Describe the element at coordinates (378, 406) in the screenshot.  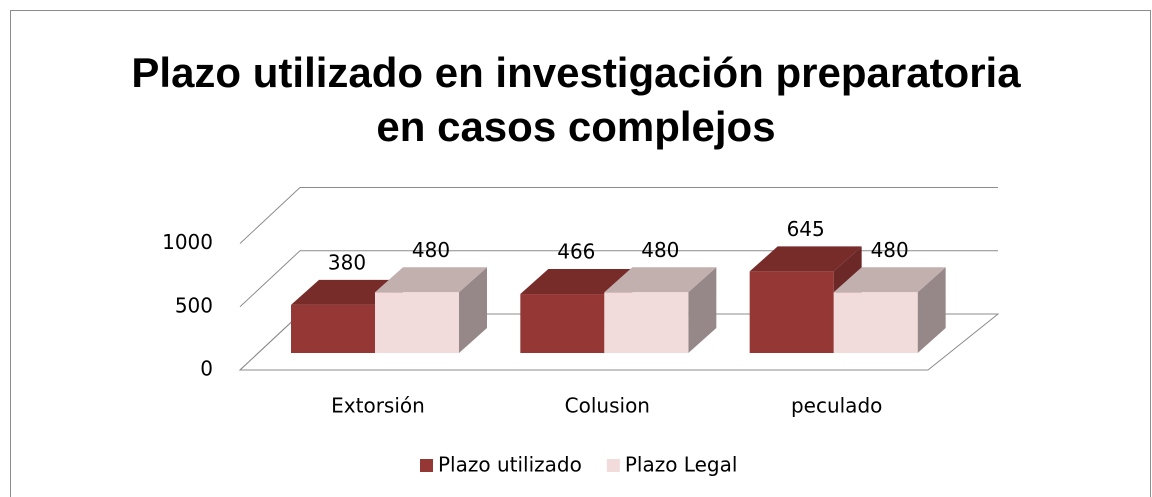
I see `x-tick-label: Extorsión` at that location.